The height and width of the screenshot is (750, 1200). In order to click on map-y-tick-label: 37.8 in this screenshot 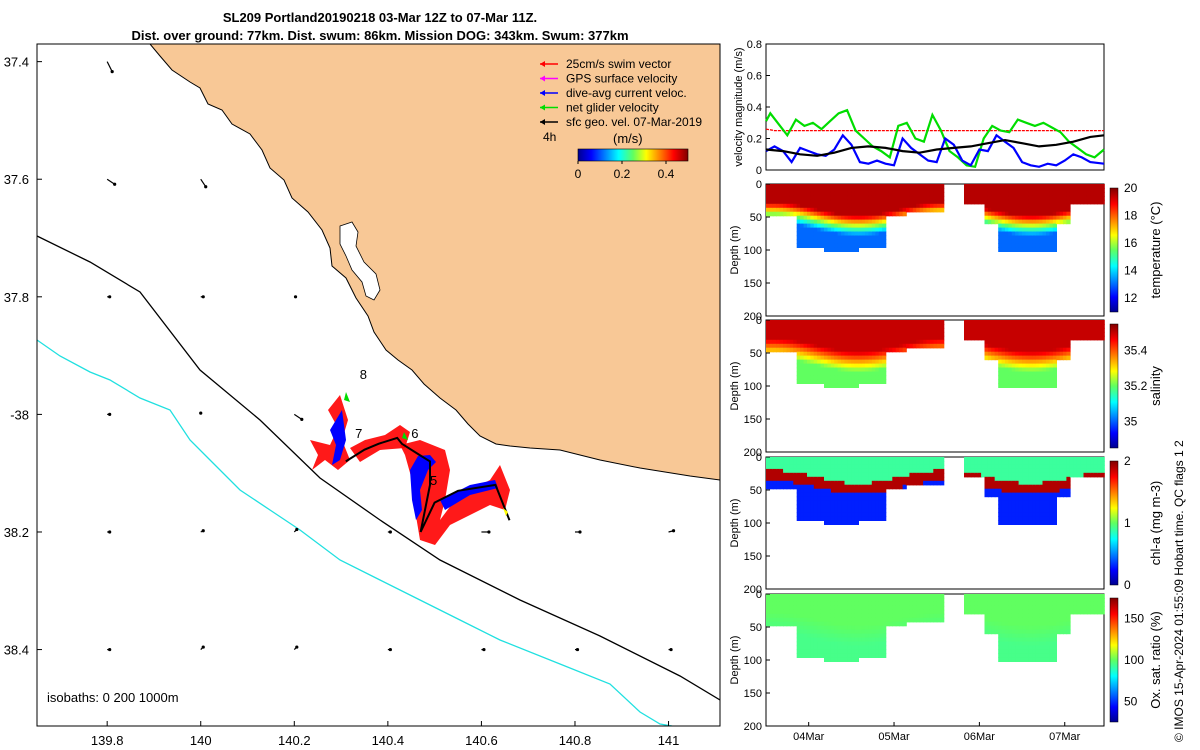, I will do `click(16, 297)`.